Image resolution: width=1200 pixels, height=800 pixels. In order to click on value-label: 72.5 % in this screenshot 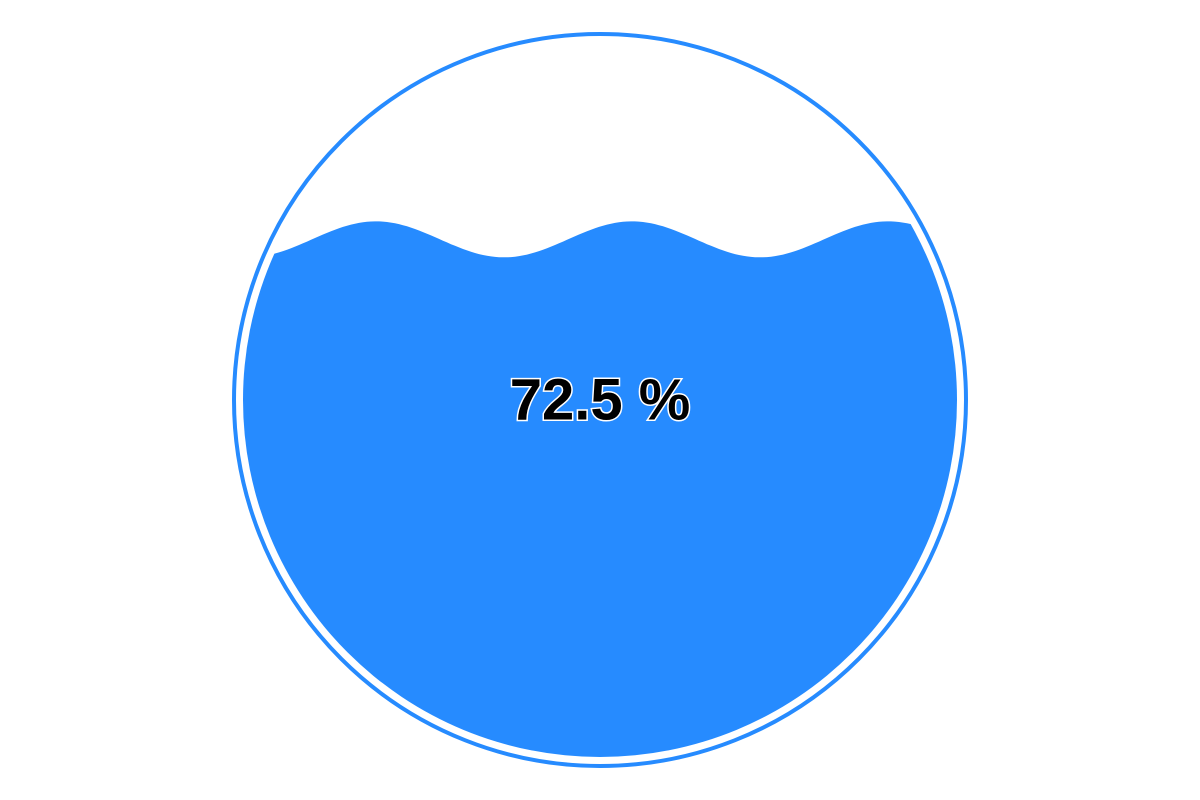, I will do `click(600, 400)`.